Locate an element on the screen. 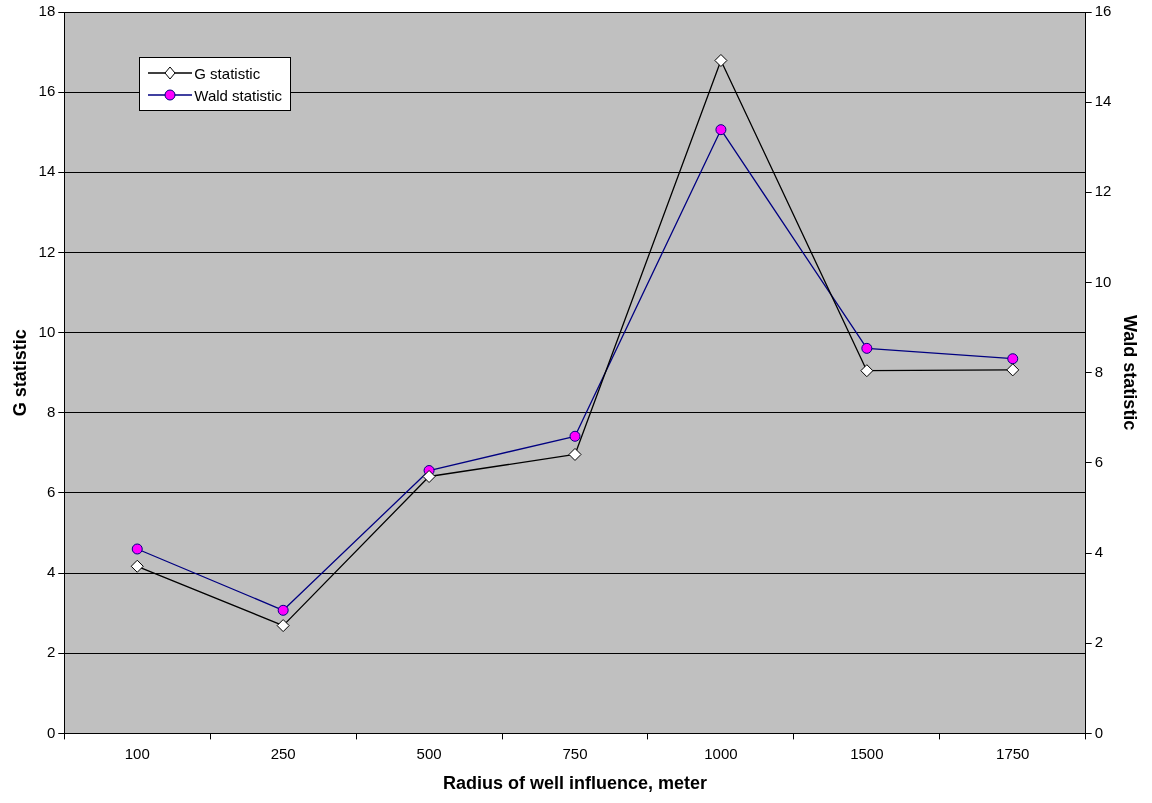 The width and height of the screenshot is (1152, 803). x-axis-title: Radius of well influence, meter is located at coordinates (575, 783).